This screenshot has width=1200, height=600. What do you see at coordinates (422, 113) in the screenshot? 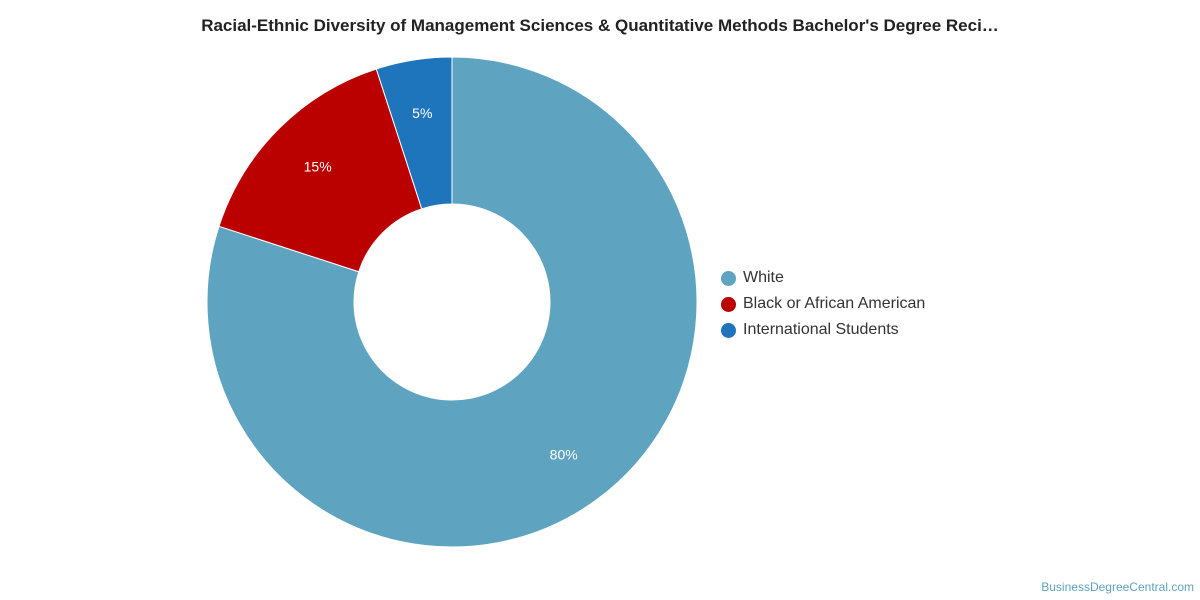
I see `slice-label-international-students: 5%` at bounding box center [422, 113].